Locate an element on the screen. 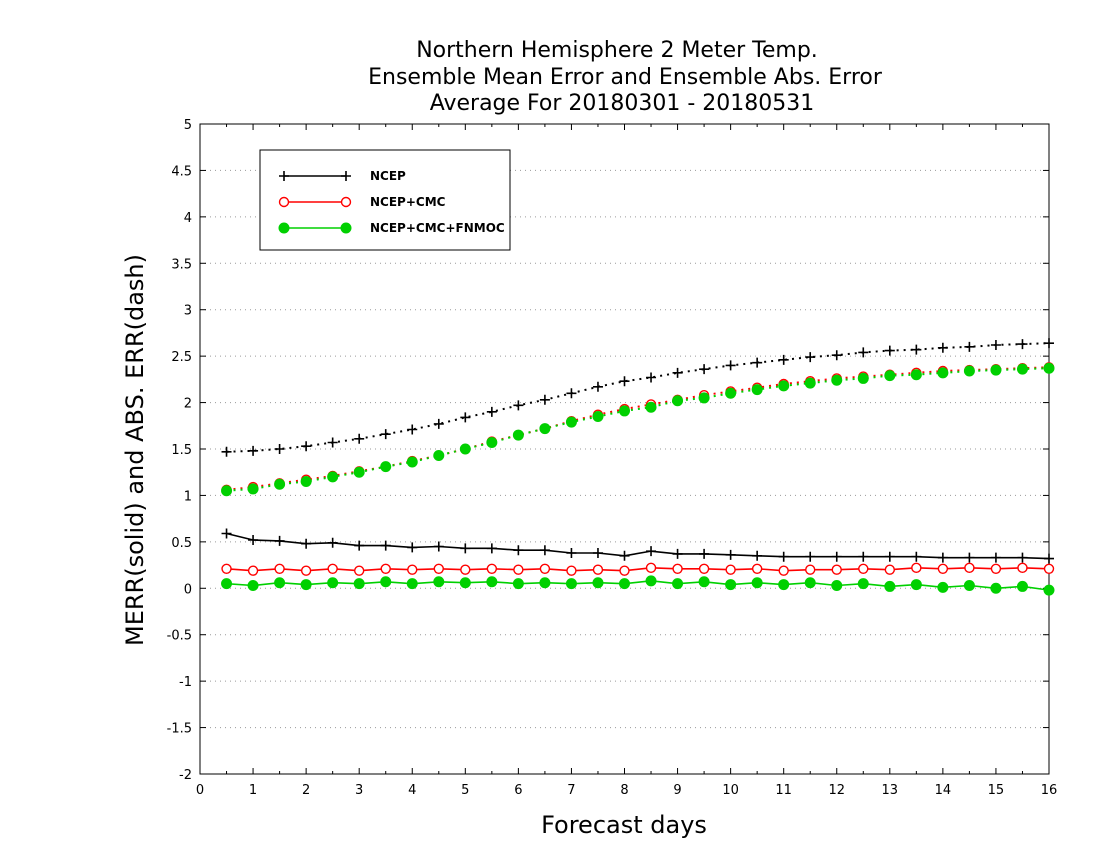  x-tick-label: 4 is located at coordinates (412, 790).